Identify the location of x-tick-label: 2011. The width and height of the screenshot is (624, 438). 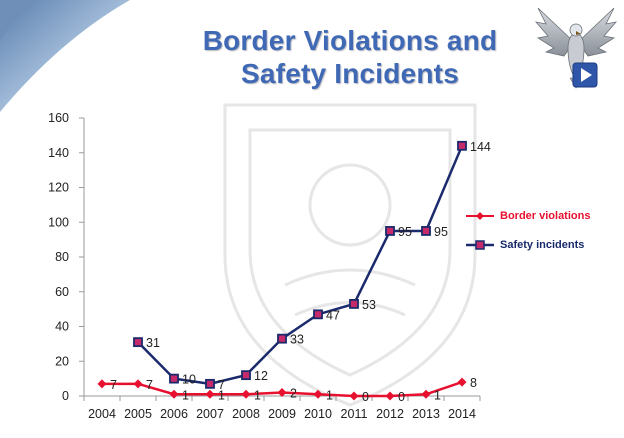
(354, 414).